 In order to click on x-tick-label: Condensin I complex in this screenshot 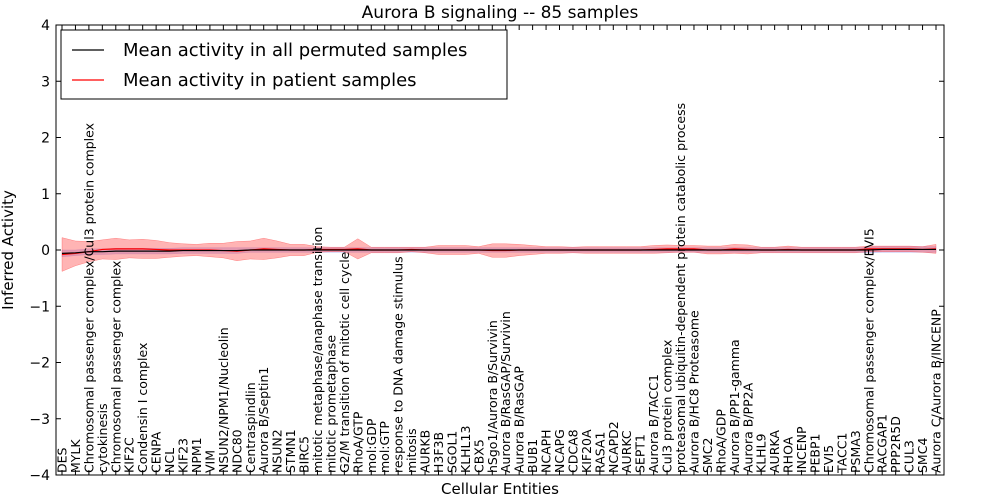, I will do `click(142, 408)`.